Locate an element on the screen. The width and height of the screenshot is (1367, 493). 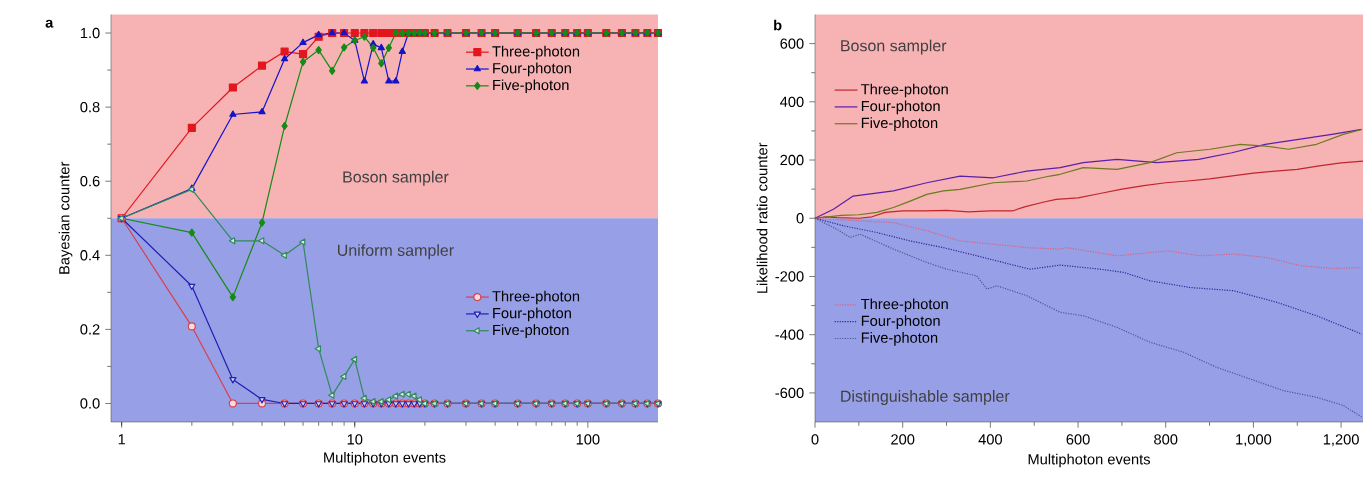
y-tick-label: 0.2 is located at coordinates (90, 329).